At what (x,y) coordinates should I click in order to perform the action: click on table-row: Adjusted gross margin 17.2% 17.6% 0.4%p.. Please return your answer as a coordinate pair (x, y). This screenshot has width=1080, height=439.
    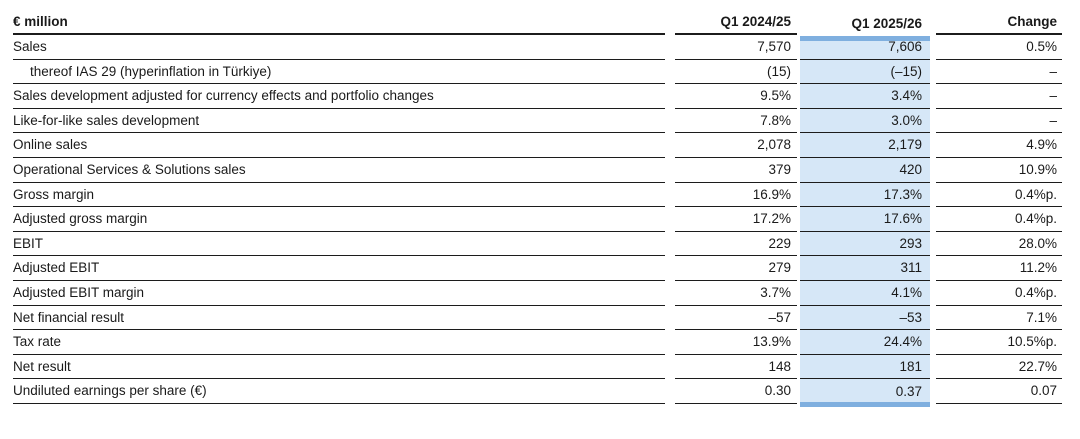
    Looking at the image, I should click on (537, 219).